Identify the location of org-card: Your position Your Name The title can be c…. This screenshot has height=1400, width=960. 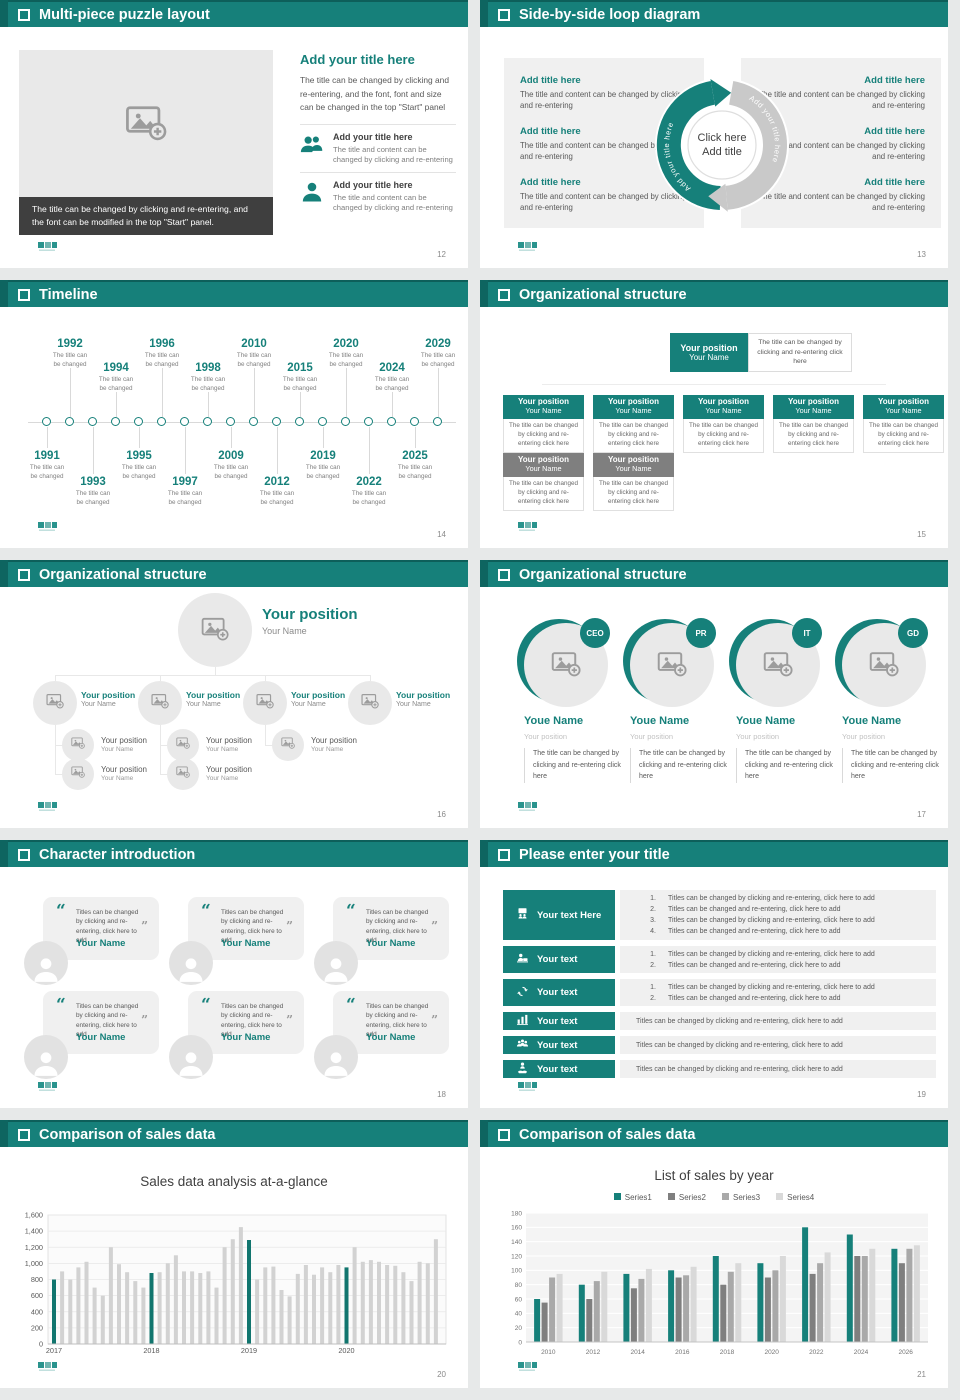
(543, 482).